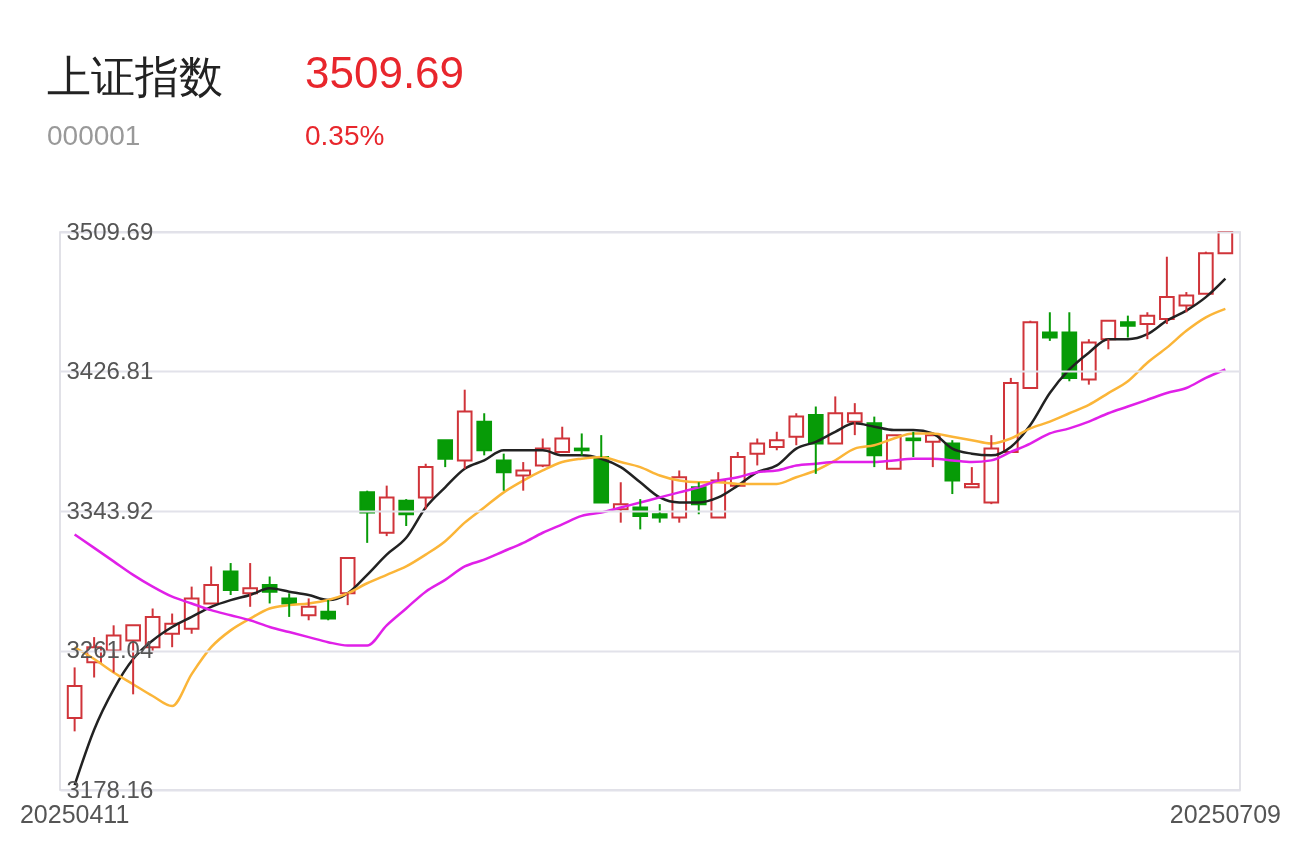 The width and height of the screenshot is (1290, 843). Describe the element at coordinates (345, 136) in the screenshot. I see `text: 0.35%` at that location.